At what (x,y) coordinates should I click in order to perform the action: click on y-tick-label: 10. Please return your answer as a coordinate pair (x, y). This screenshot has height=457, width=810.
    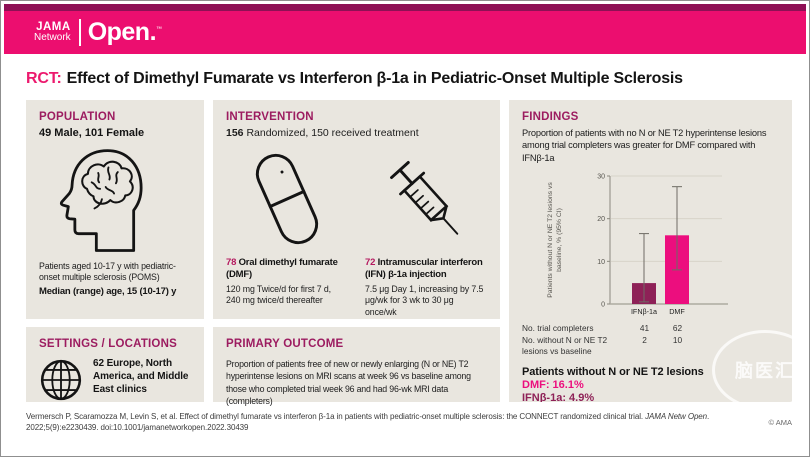
    Looking at the image, I should click on (601, 262).